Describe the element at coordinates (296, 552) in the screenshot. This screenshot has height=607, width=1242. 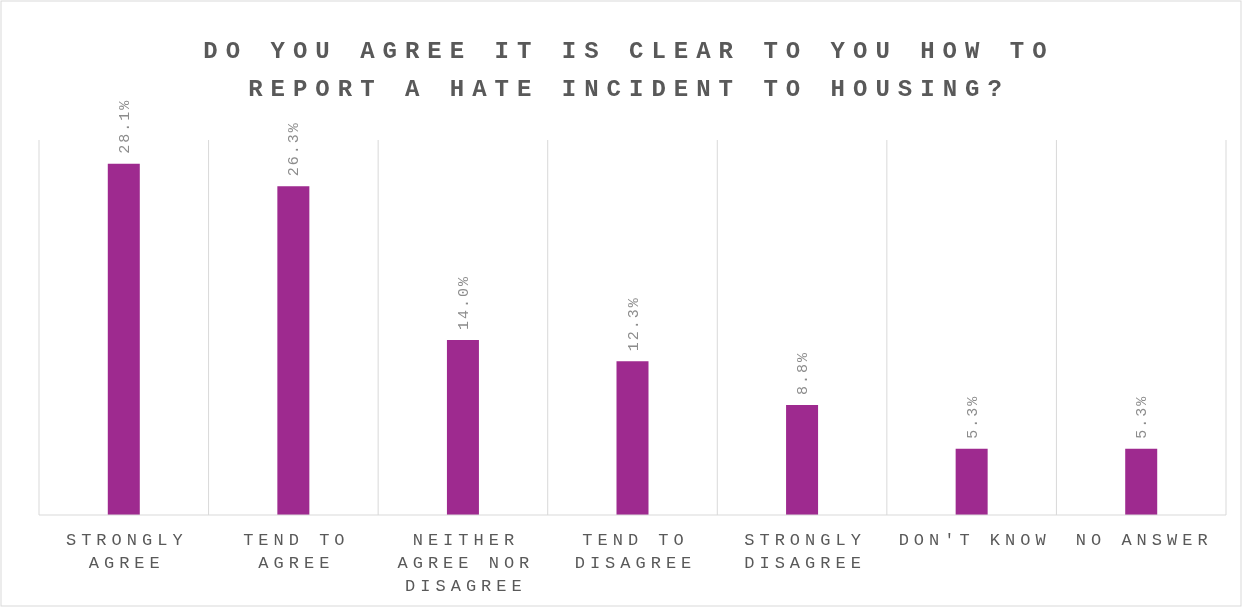
I see `x-tick-label: TEND TO AGREE` at that location.